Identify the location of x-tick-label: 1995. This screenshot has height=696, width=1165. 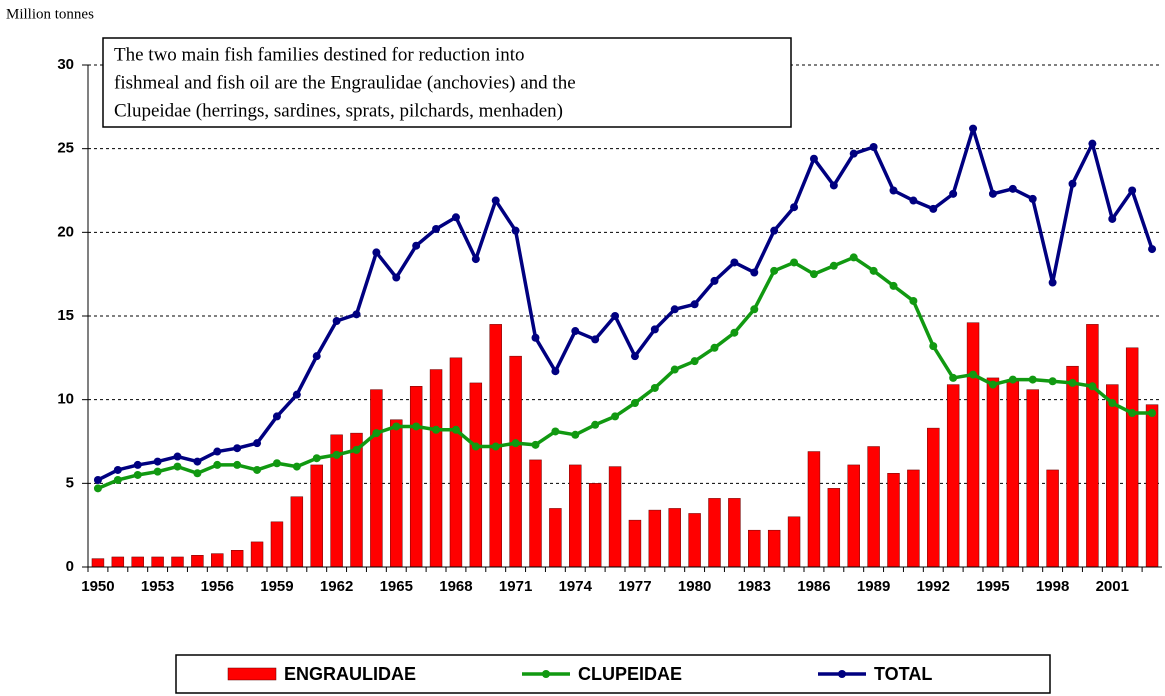
(992, 586).